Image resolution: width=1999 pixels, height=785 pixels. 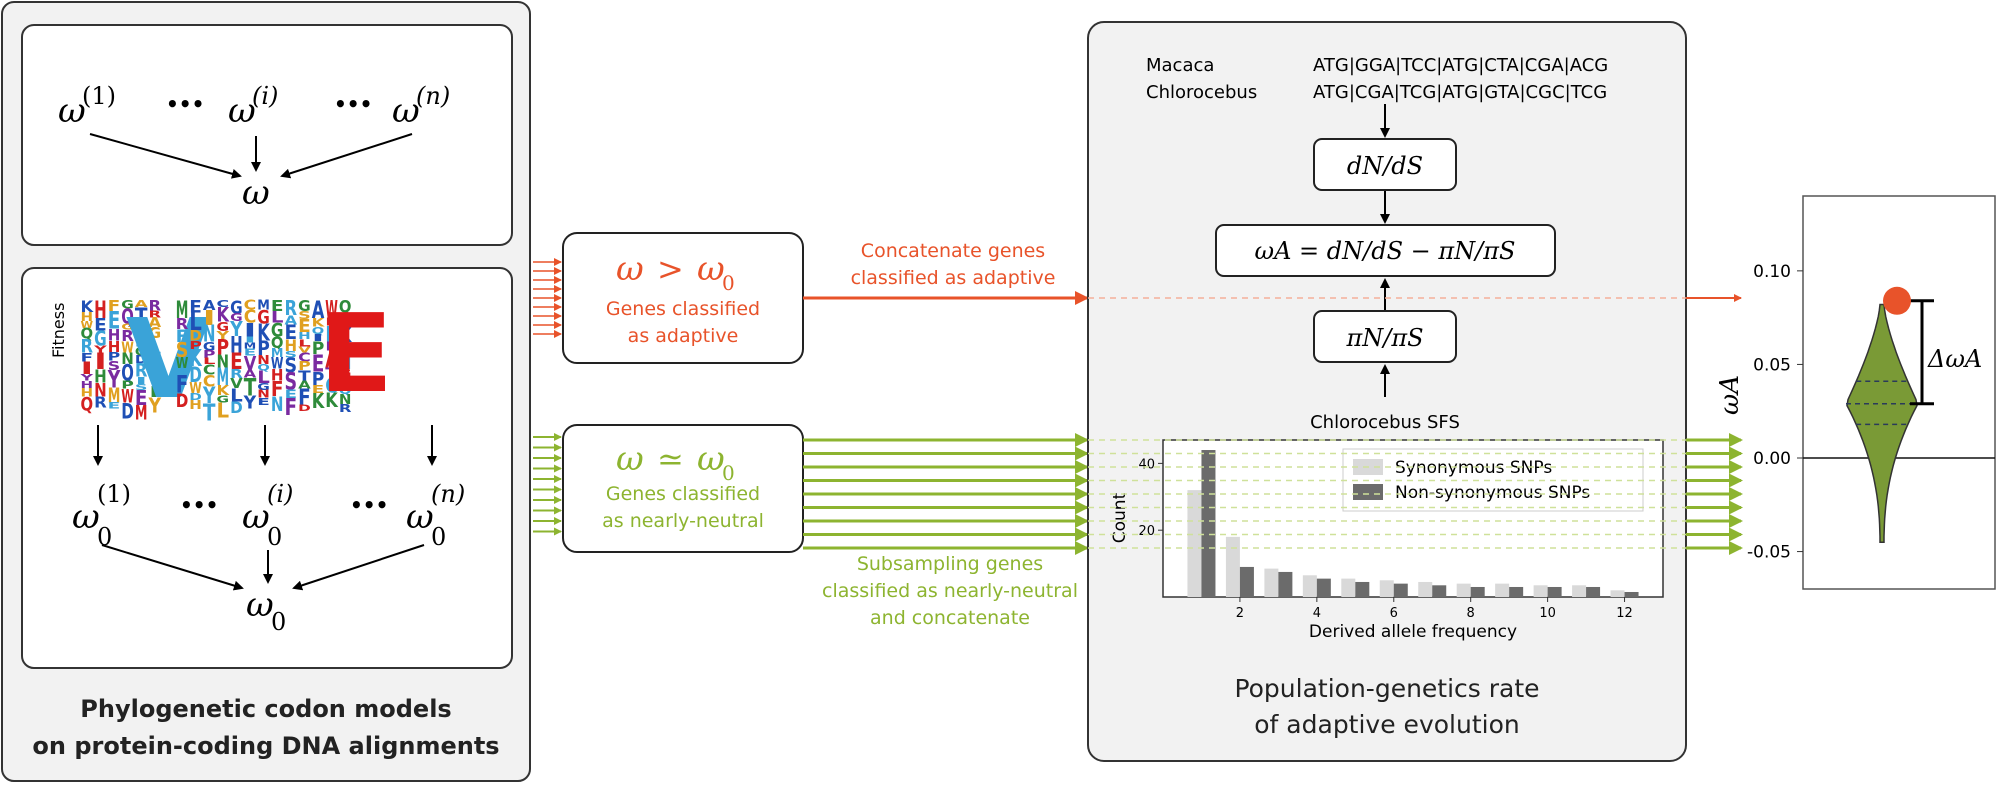 What do you see at coordinates (1772, 272) in the screenshot?
I see `violin-ytick-label: 0.10` at bounding box center [1772, 272].